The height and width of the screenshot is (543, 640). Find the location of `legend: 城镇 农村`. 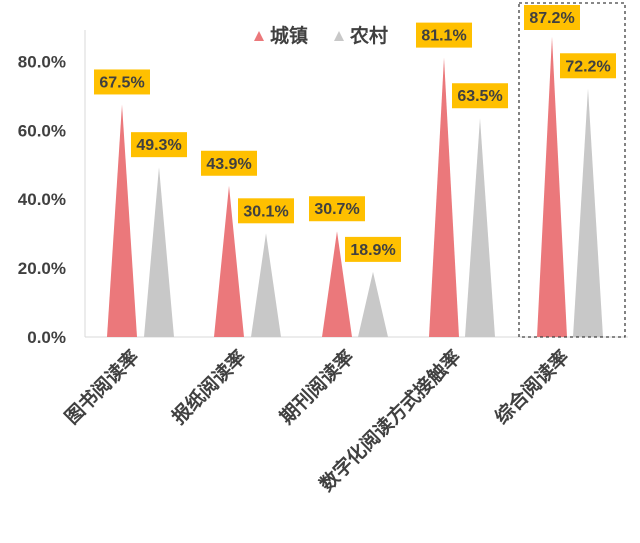

legend: 城镇 农村 is located at coordinates (321, 35).